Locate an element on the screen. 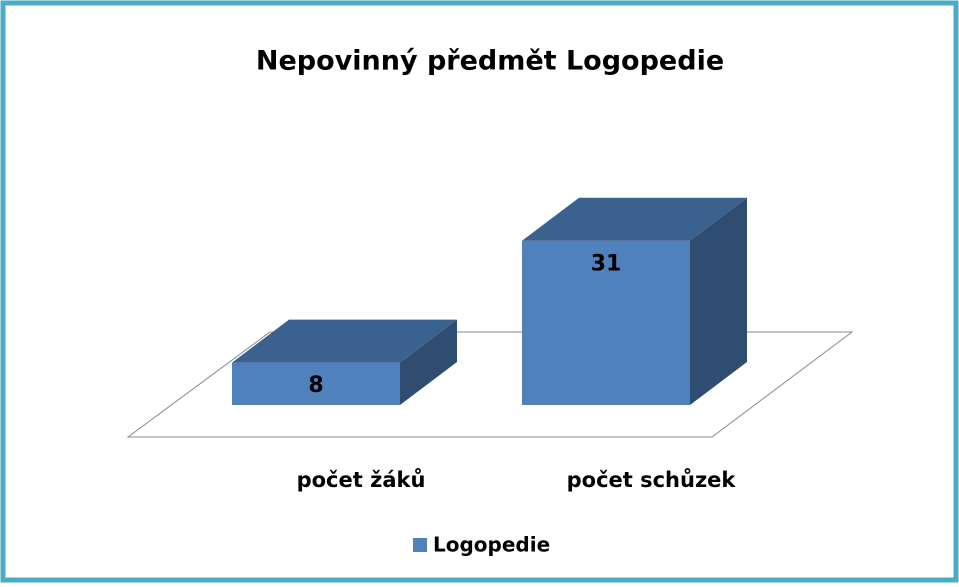 Image resolution: width=959 pixels, height=587 pixels. chart-title: Nepovinný předmět Logopedie is located at coordinates (490, 61).